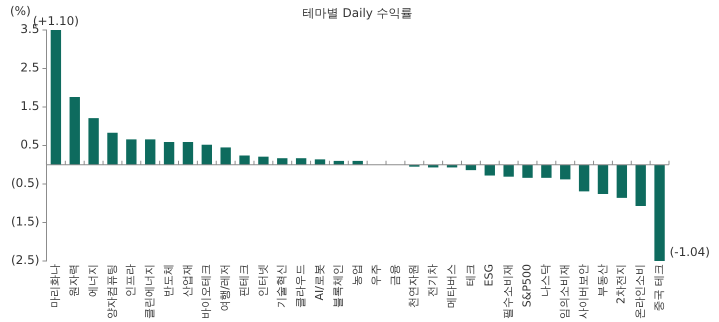 Image resolution: width=719 pixels, height=322 pixels. Describe the element at coordinates (300, 286) in the screenshot. I see `x-tick-label: 클라우드` at that location.